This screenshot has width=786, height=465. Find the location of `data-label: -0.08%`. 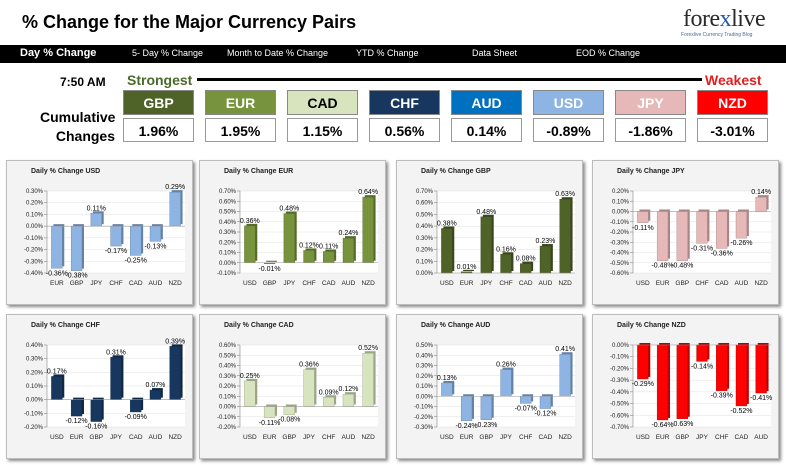

data-label: -0.08% is located at coordinates (289, 420).